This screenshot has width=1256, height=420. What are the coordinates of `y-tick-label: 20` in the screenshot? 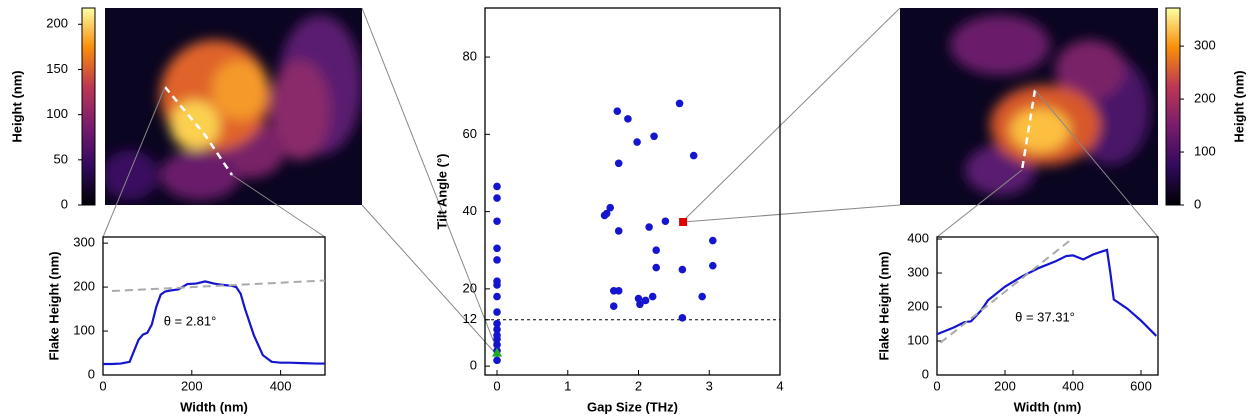 It's located at (470, 287).